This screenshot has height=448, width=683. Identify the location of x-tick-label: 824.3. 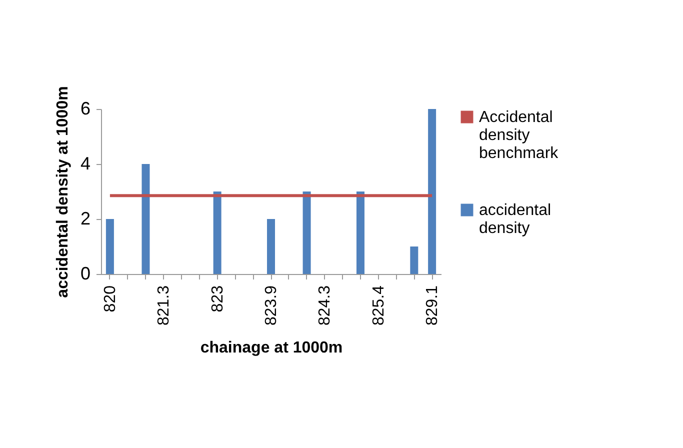
(325, 305).